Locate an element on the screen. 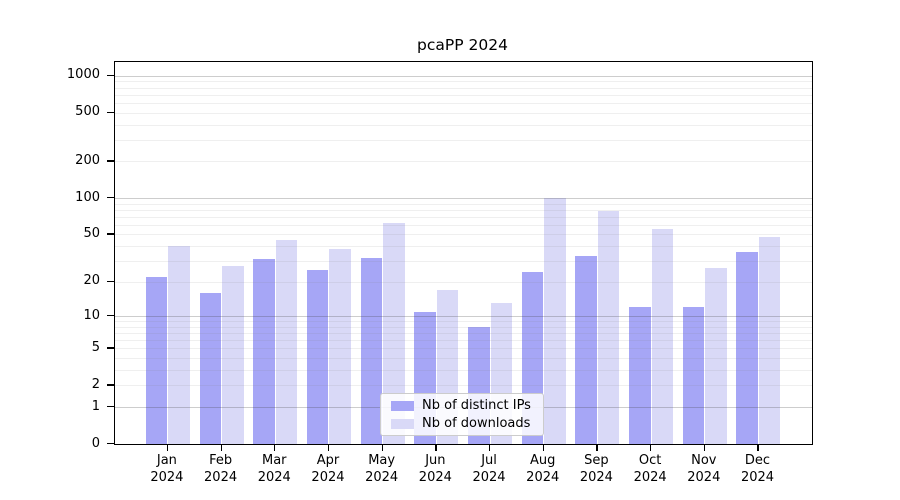  y-tick-label-500: 500 is located at coordinates (87, 112).